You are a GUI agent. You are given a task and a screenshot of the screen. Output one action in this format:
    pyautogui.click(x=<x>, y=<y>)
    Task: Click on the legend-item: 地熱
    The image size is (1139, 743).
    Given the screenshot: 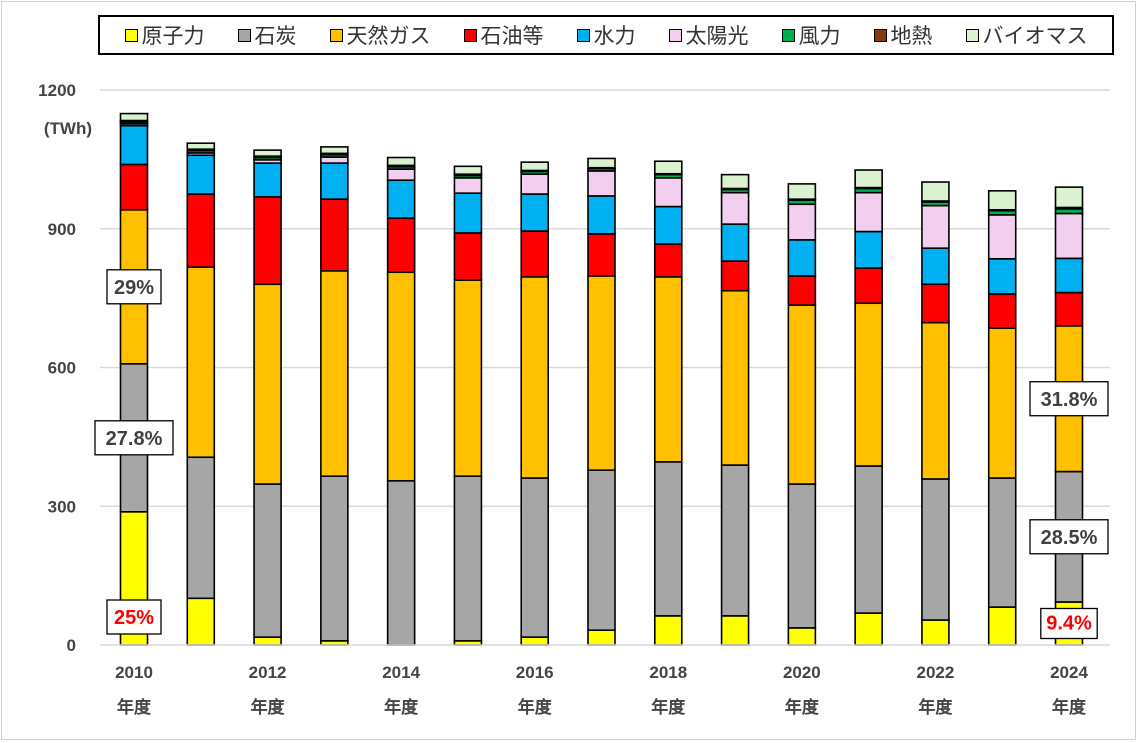 What is the action you would take?
    pyautogui.click(x=903, y=35)
    